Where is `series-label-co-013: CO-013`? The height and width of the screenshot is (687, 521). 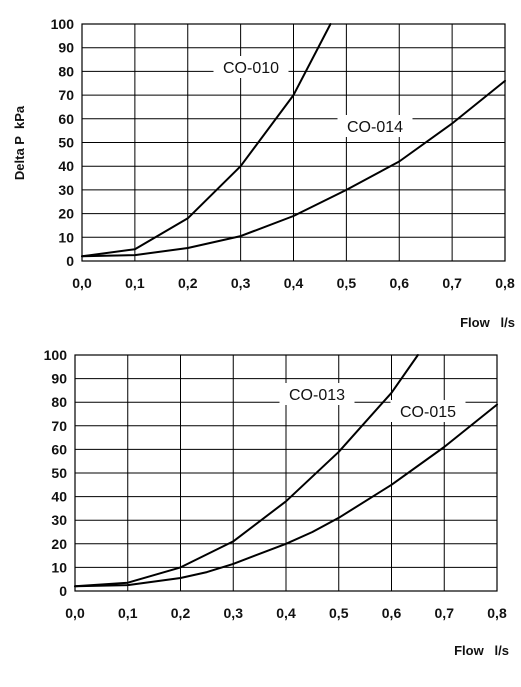
series-label-co-013: CO-013 is located at coordinates (317, 395).